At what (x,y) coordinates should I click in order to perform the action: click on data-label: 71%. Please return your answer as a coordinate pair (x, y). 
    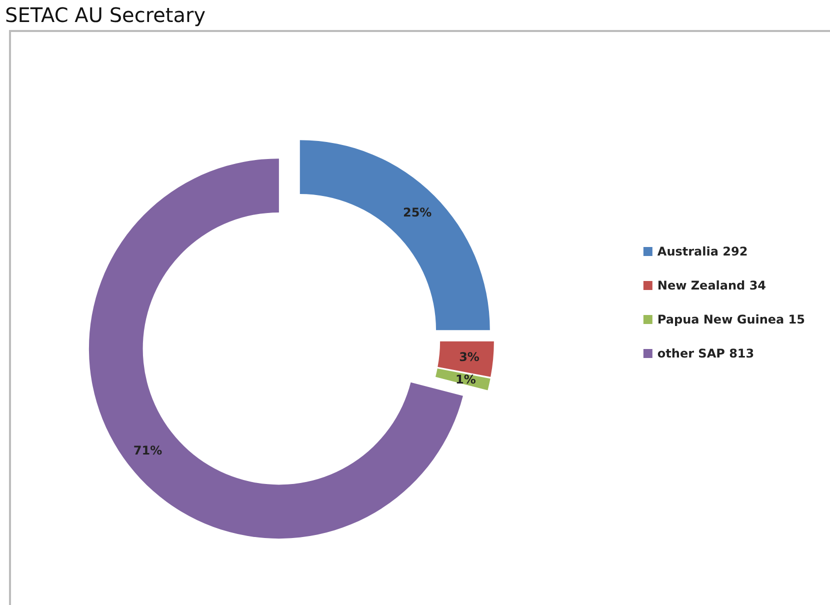
    Looking at the image, I should click on (147, 450).